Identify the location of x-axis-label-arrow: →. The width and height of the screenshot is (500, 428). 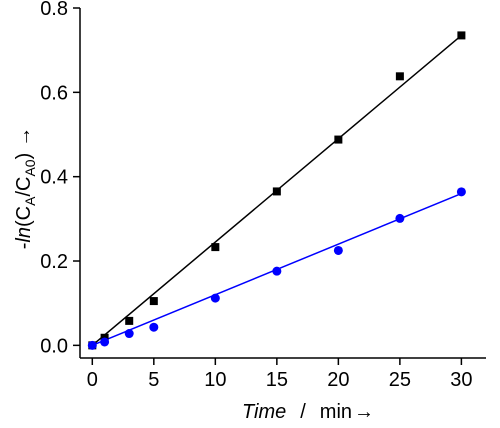
(364, 412).